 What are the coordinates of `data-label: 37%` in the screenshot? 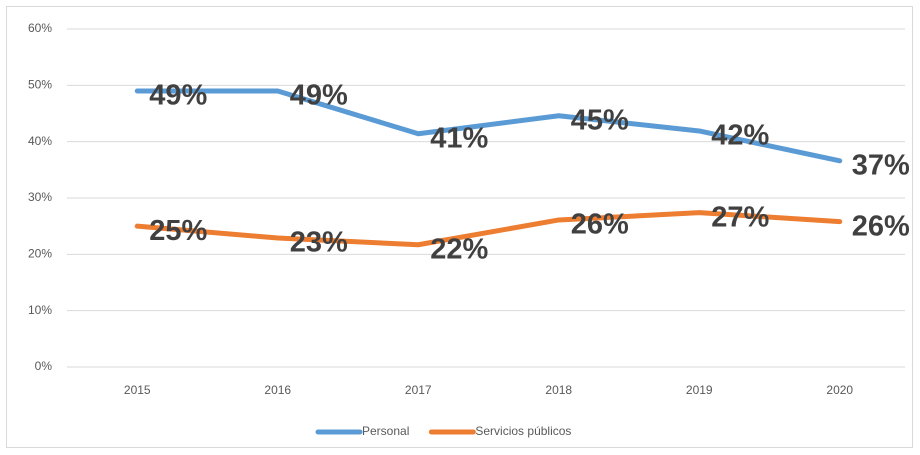 It's located at (881, 165).